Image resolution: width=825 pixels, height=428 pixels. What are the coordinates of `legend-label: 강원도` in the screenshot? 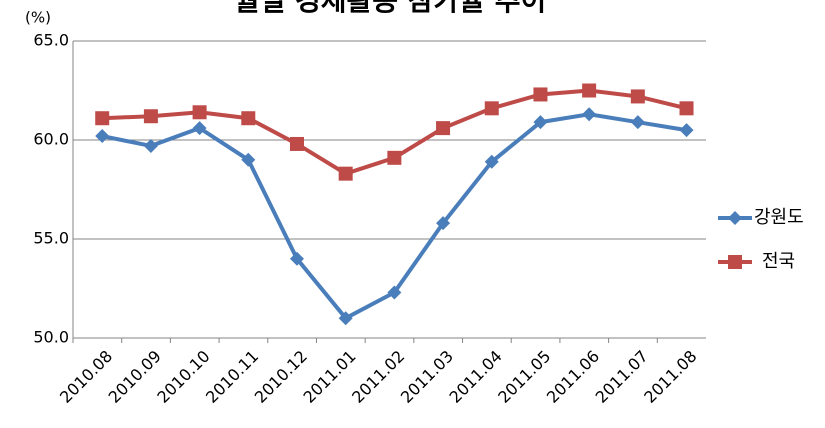 It's located at (779, 217).